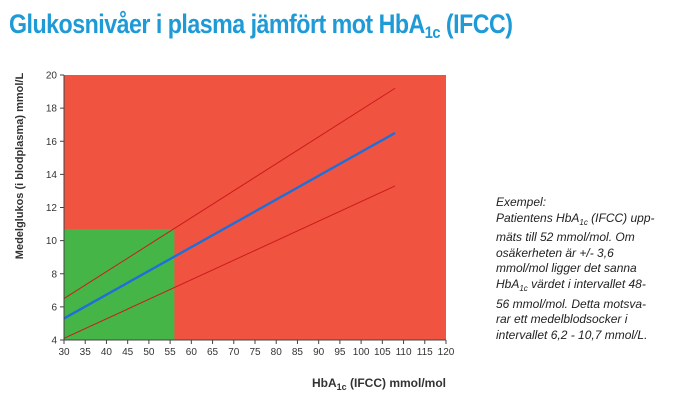  I want to click on y-tick-label: 10, so click(52, 241).